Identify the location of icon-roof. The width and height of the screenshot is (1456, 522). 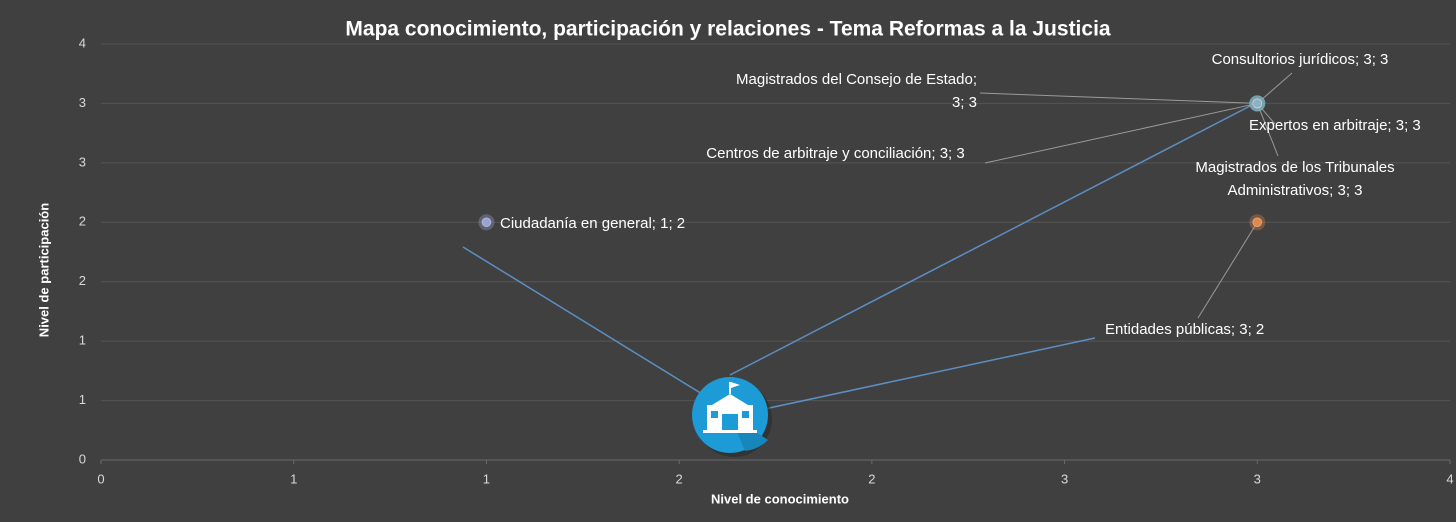
(730, 399).